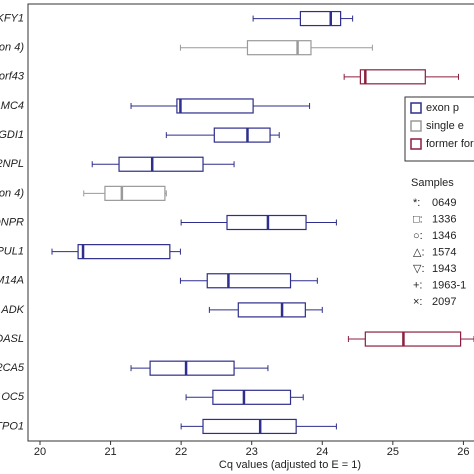  I want to click on legend-symbol: *:, so click(416, 203).